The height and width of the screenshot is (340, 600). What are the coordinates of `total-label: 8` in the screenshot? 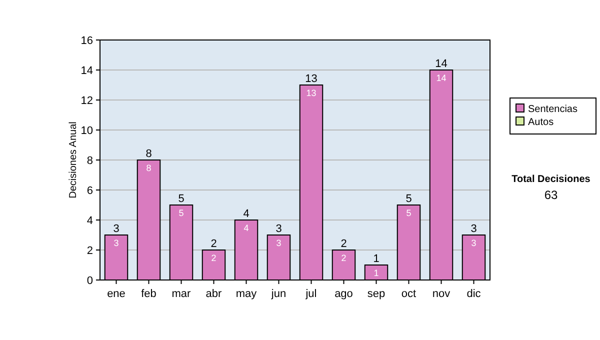 It's located at (149, 154).